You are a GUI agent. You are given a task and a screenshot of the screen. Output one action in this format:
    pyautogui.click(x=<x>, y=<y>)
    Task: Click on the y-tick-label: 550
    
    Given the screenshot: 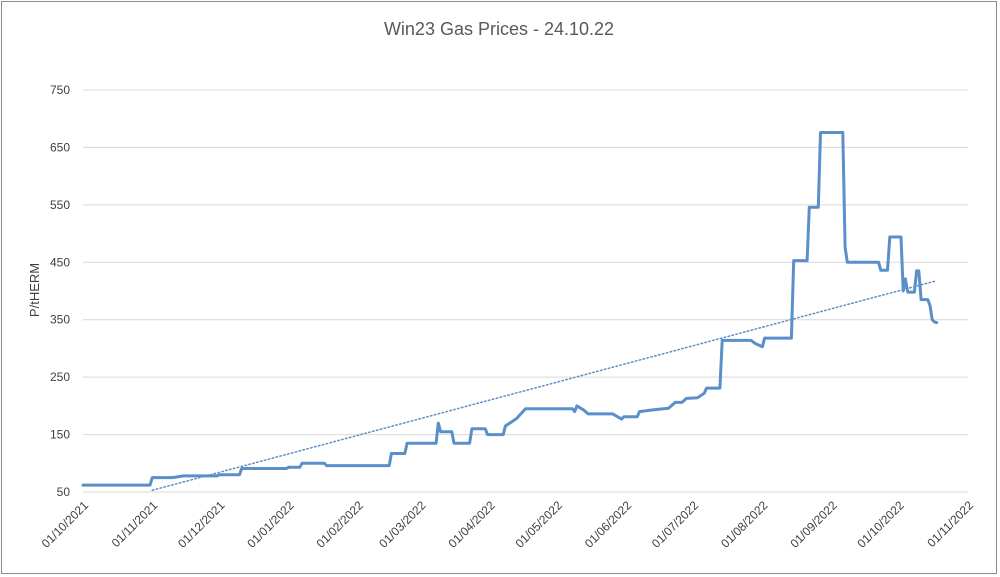 What is the action you would take?
    pyautogui.click(x=60, y=205)
    